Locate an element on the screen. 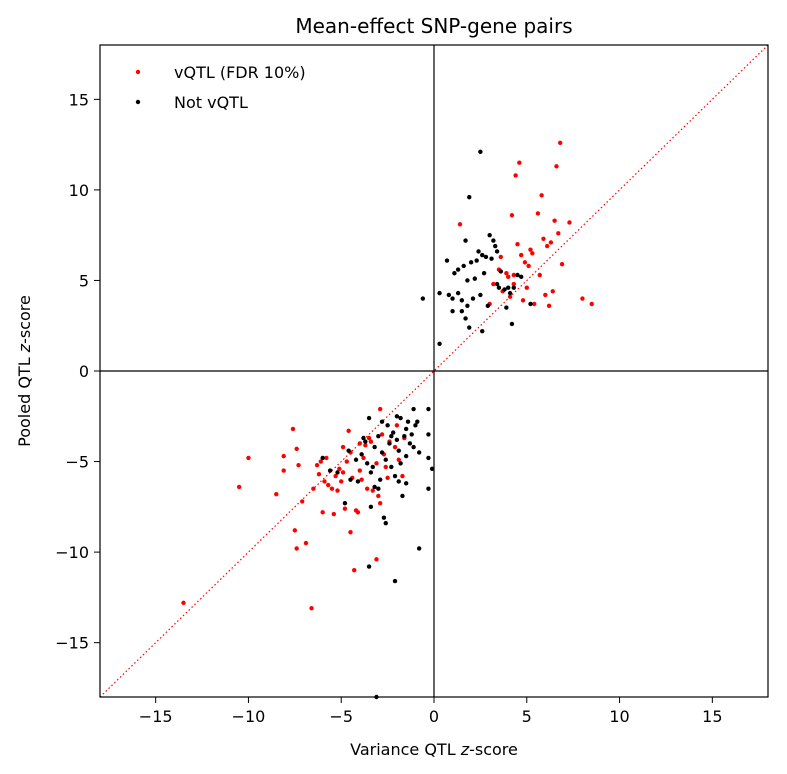 This screenshot has height=774, width=787. legend-label-vqtl: vQTL (FDR 10%) is located at coordinates (240, 72).